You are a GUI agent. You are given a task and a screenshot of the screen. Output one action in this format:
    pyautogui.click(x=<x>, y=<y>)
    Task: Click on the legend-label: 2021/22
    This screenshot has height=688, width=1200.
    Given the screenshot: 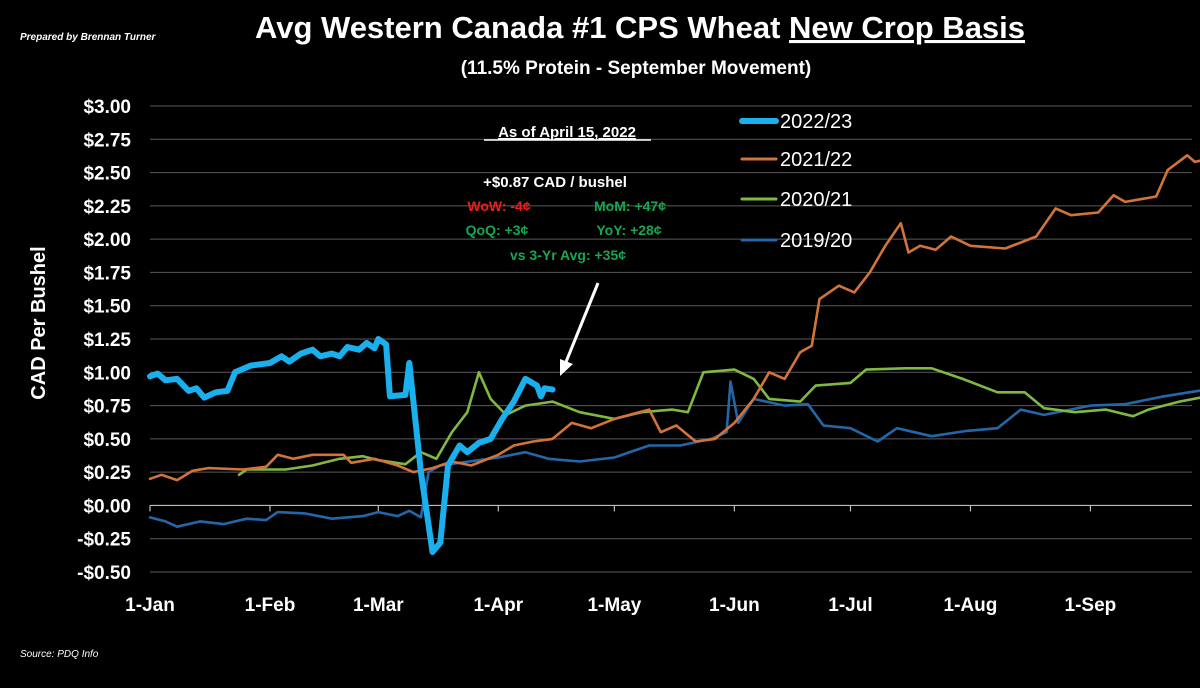 What is the action you would take?
    pyautogui.click(x=816, y=160)
    